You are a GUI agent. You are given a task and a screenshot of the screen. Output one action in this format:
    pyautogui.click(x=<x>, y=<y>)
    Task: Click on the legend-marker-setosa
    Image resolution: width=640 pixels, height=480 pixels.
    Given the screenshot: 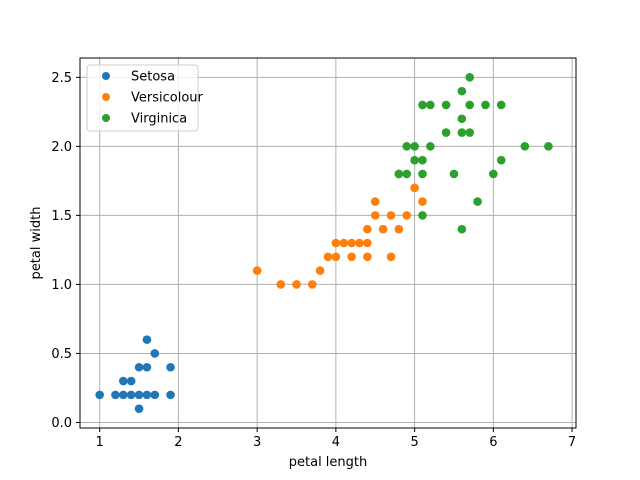 What is the action you would take?
    pyautogui.click(x=106, y=76)
    